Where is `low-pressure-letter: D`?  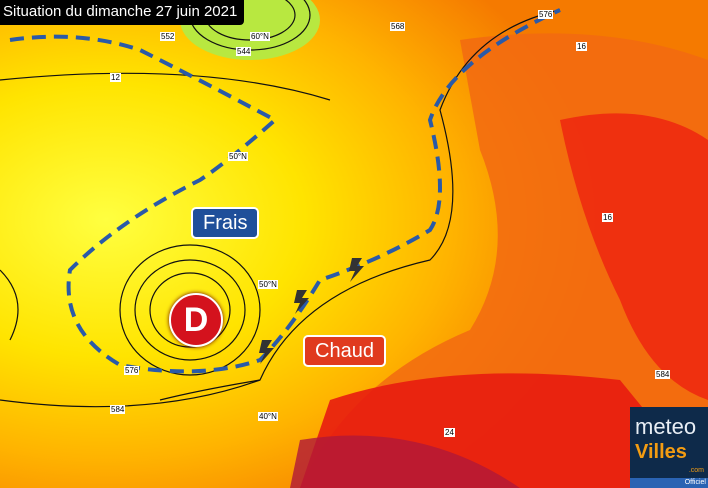 low-pressure-letter: D is located at coordinates (196, 320).